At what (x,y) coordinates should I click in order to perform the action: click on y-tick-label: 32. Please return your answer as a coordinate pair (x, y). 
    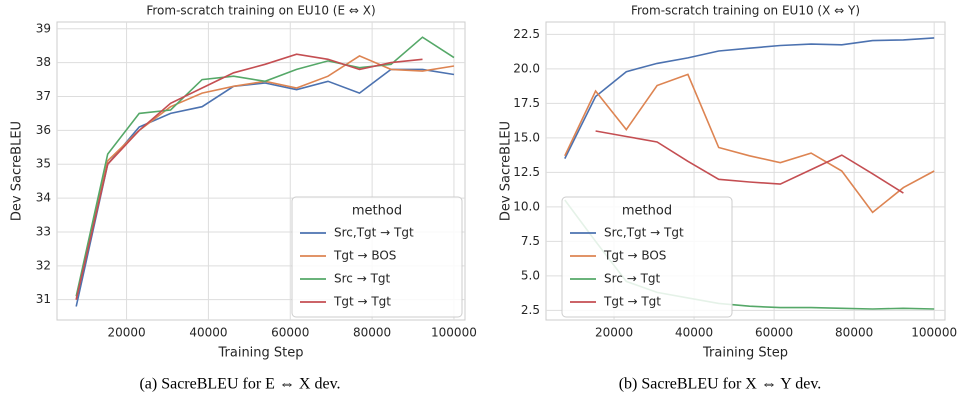
    Looking at the image, I should click on (43, 265).